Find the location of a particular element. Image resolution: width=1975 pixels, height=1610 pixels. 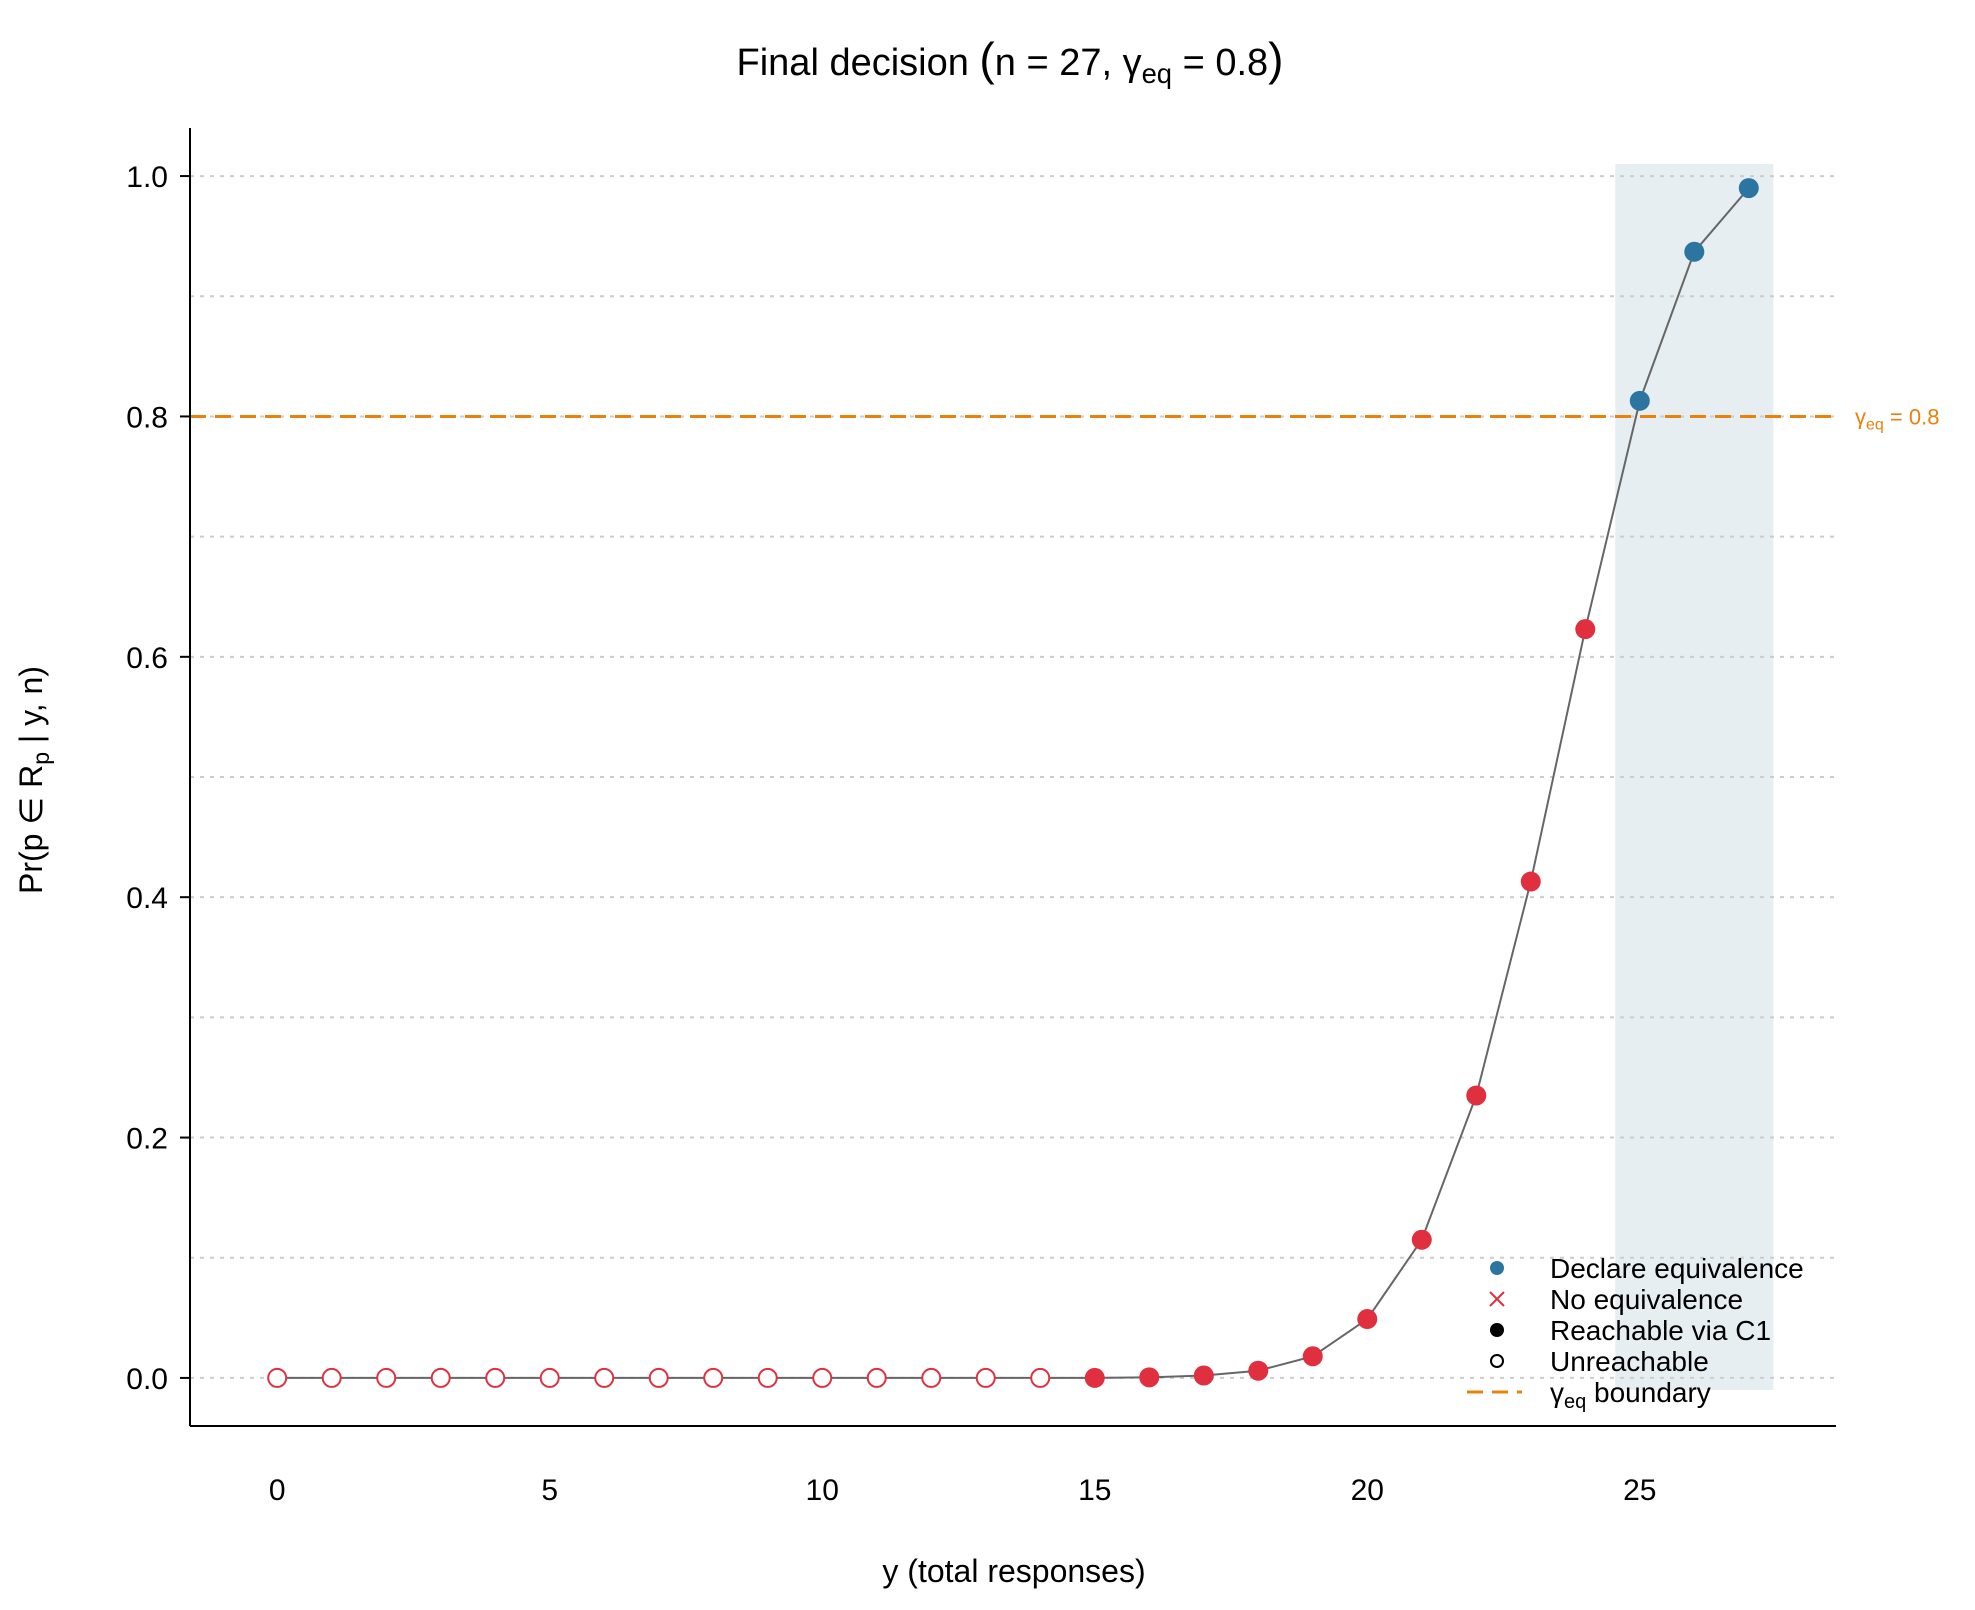

legend-symbol-no is located at coordinates (1497, 1299).